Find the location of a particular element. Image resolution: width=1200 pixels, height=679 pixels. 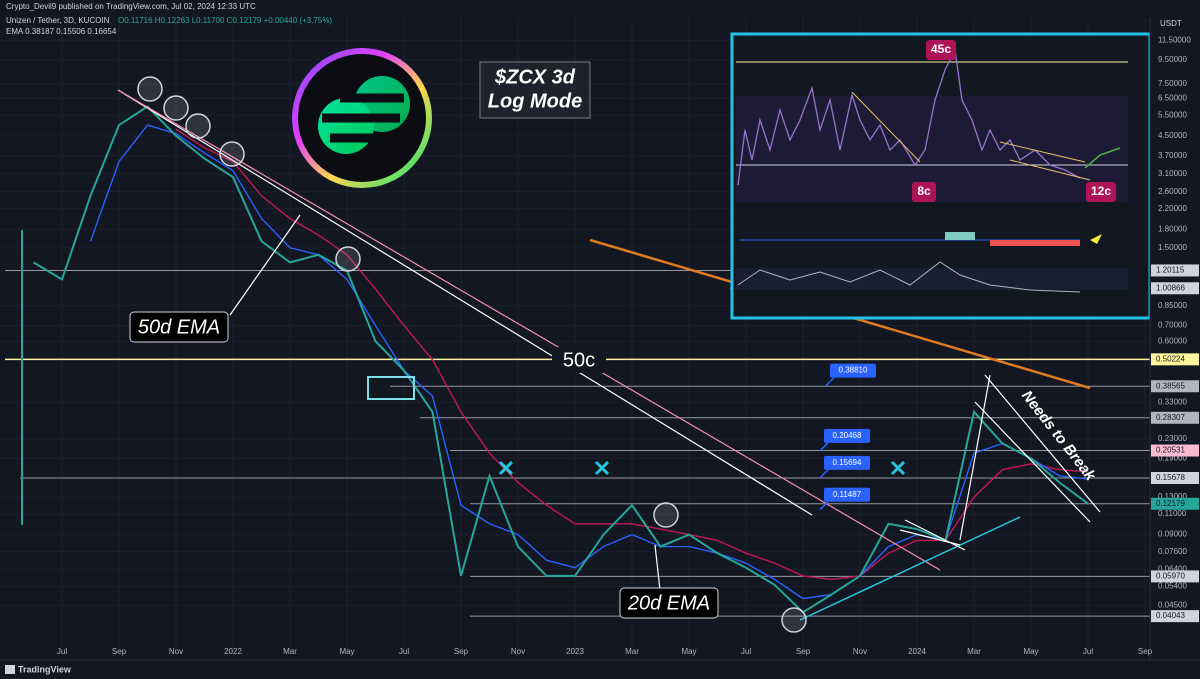

subtitle: Log Mode is located at coordinates (535, 101).